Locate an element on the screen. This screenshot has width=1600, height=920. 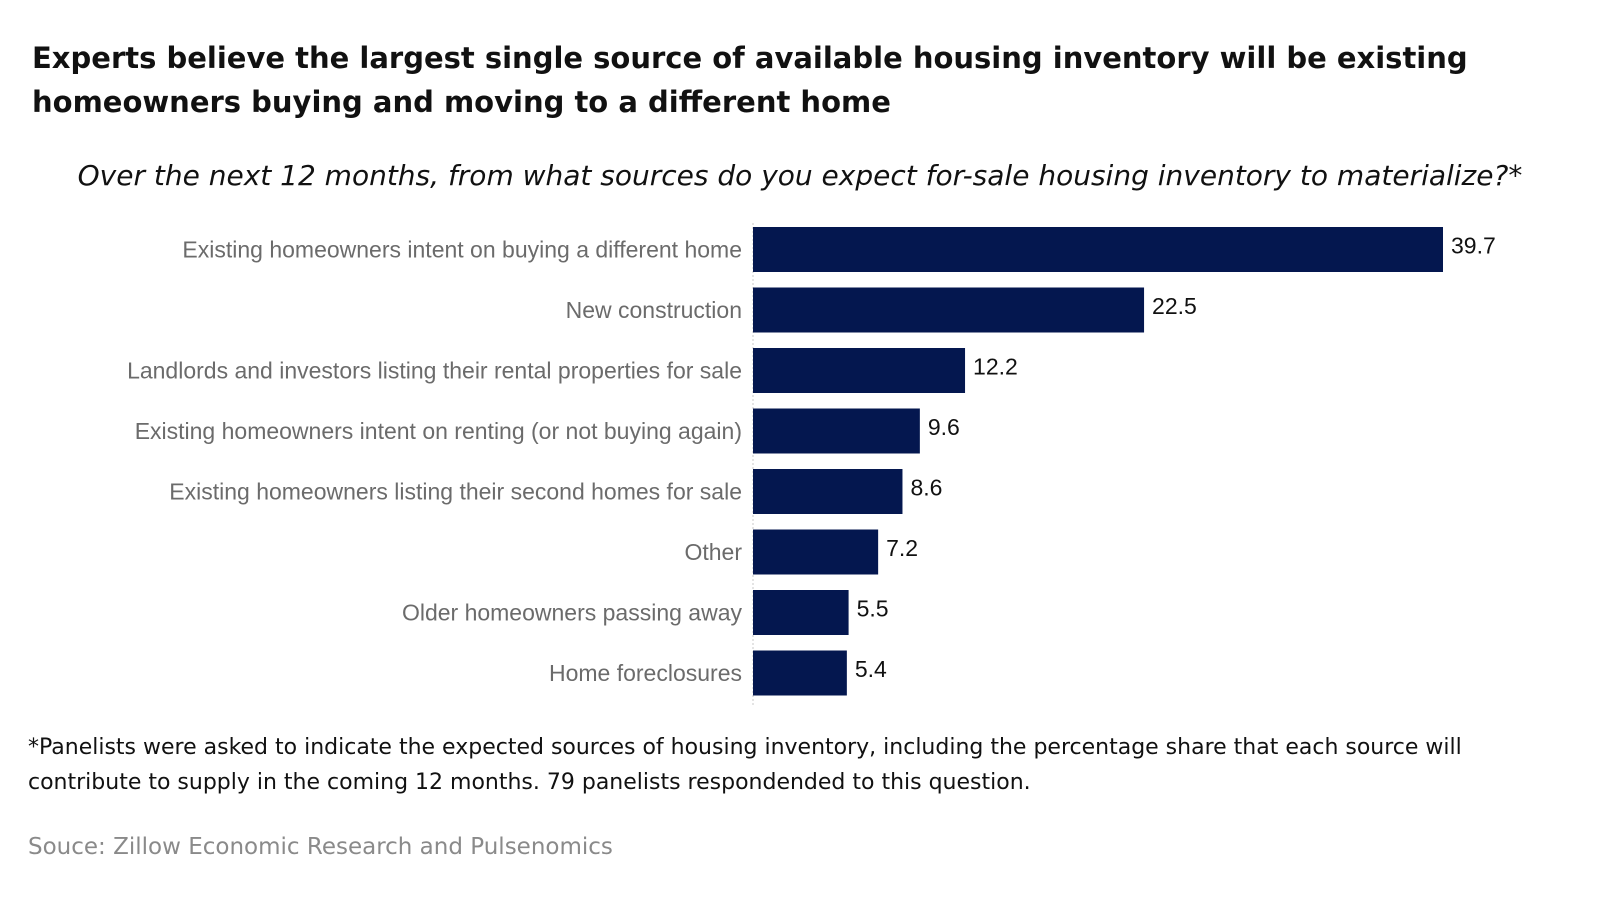
category-label: Older homeowners passing away is located at coordinates (572, 613).